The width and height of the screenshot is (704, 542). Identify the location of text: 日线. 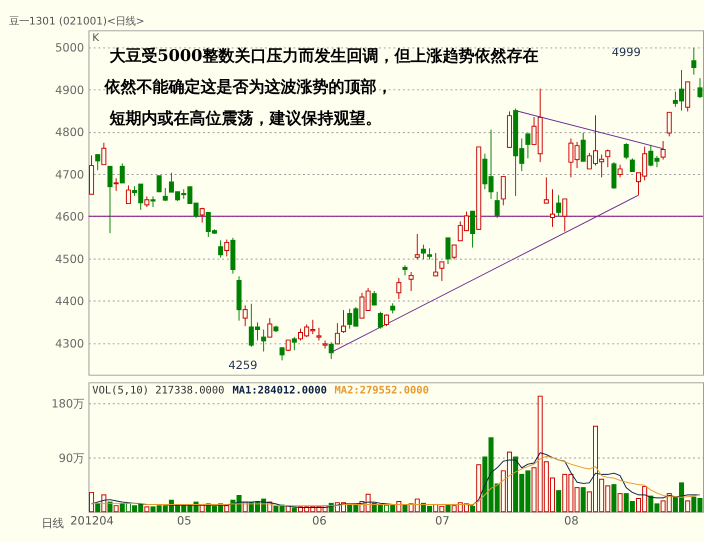
(53, 523).